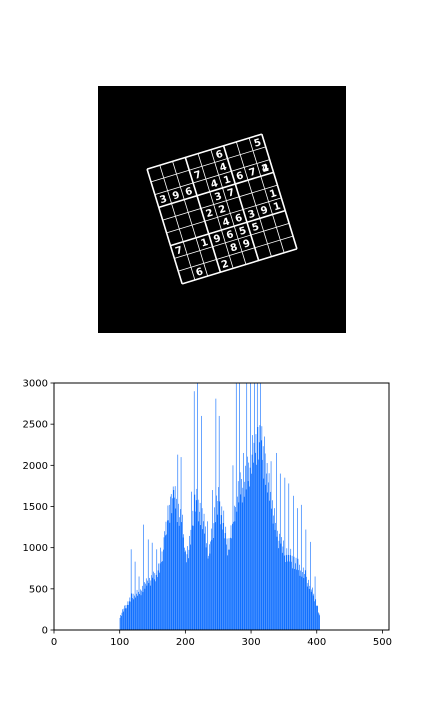 This screenshot has height=720, width=432. What do you see at coordinates (164, 200) in the screenshot?
I see `sudoku-digit: 3` at bounding box center [164, 200].